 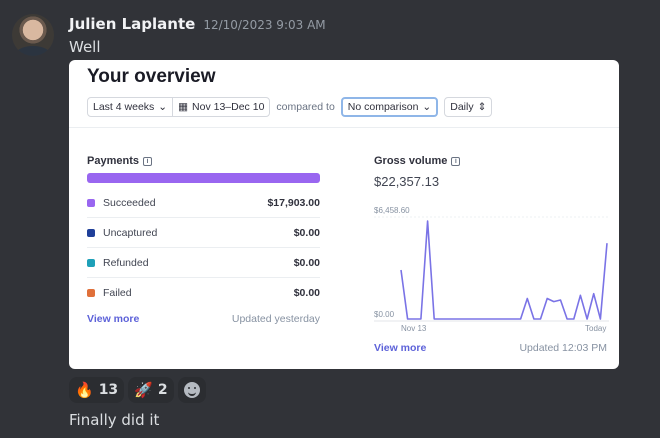 What do you see at coordinates (595, 328) in the screenshot?
I see `x-tick-label-end: Today` at bounding box center [595, 328].